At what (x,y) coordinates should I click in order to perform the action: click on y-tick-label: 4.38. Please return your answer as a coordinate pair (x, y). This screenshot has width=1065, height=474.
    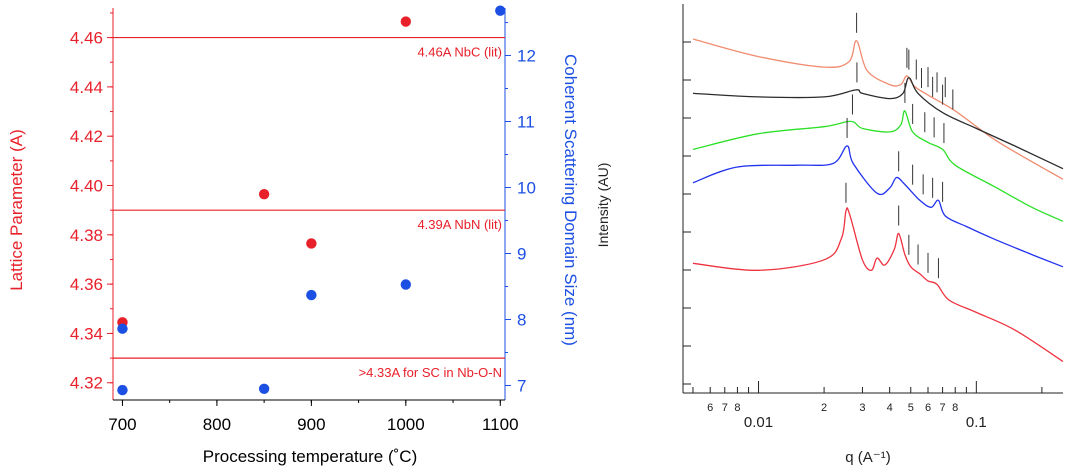
    Looking at the image, I should click on (86, 235).